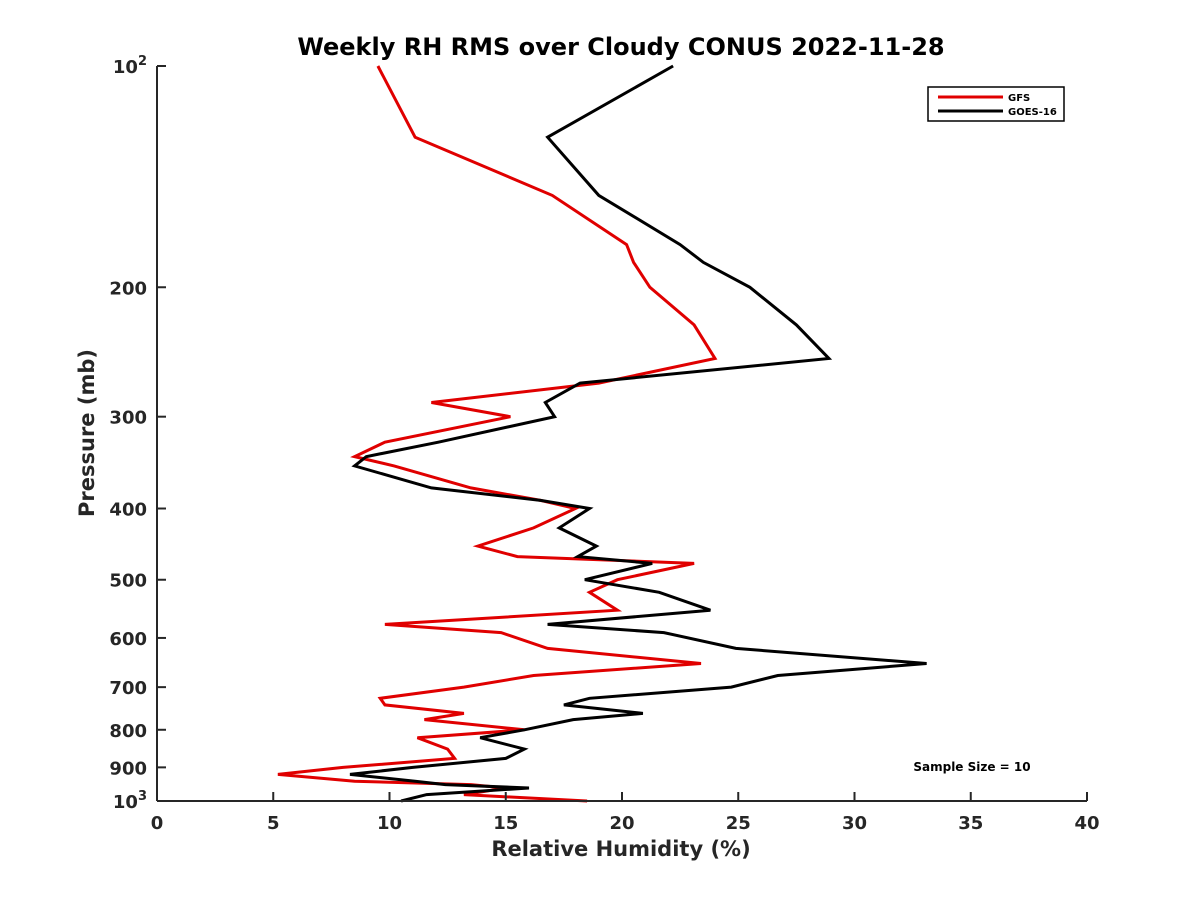 The width and height of the screenshot is (1200, 900). Describe the element at coordinates (128, 731) in the screenshot. I see `y-tick-label: 800` at that location.